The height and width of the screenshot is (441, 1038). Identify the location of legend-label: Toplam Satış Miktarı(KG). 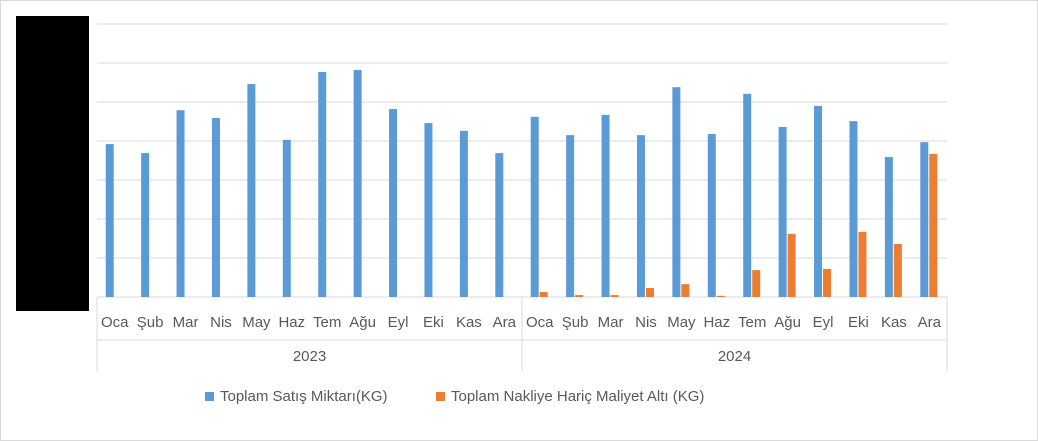
(304, 396).